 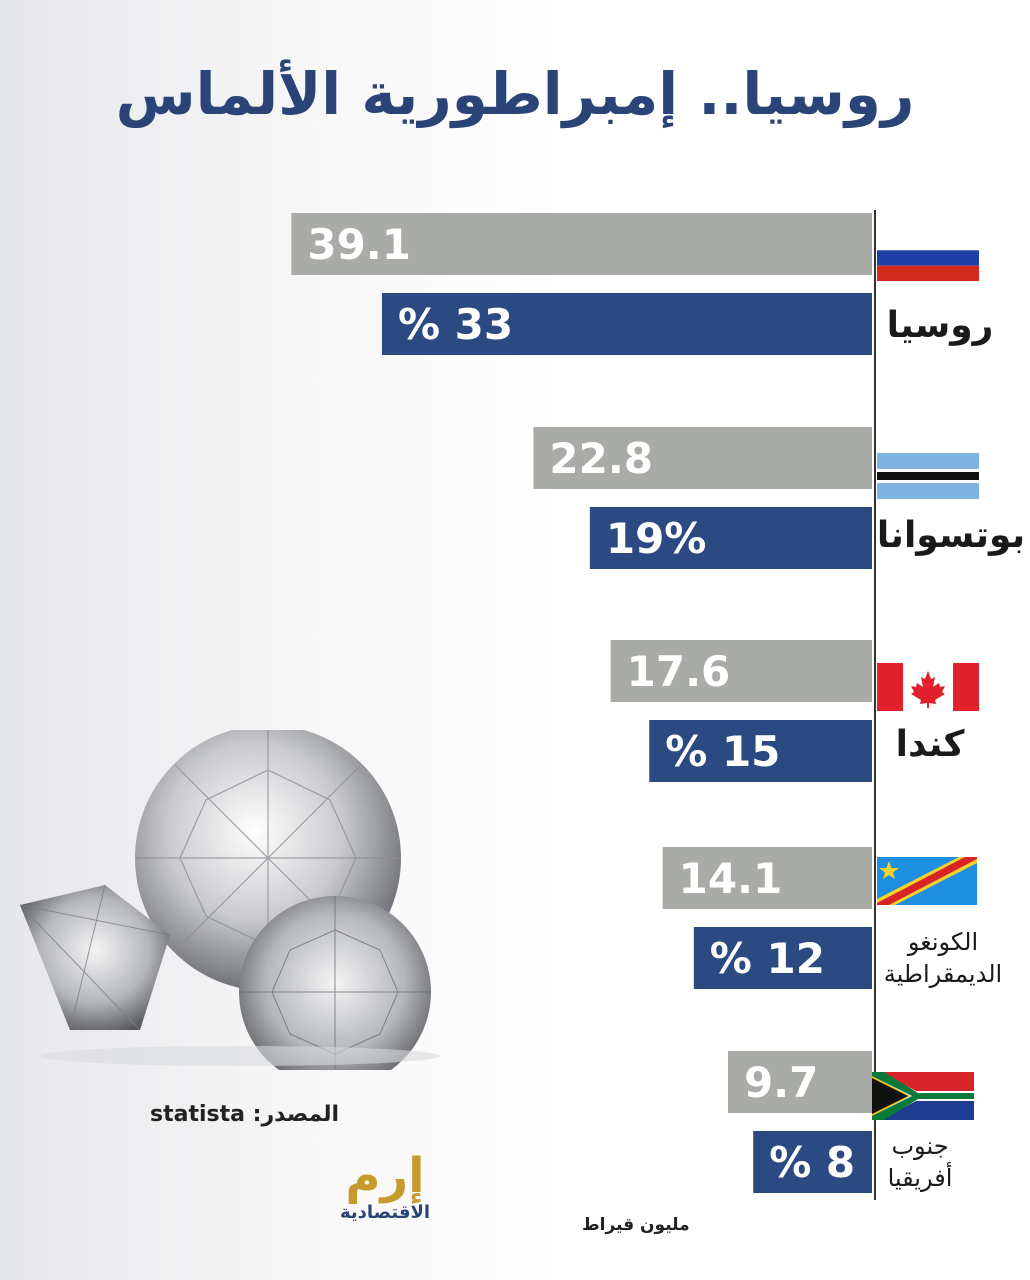 I want to click on country-label-drc-line2: الديمقراطية, so click(x=943, y=974).